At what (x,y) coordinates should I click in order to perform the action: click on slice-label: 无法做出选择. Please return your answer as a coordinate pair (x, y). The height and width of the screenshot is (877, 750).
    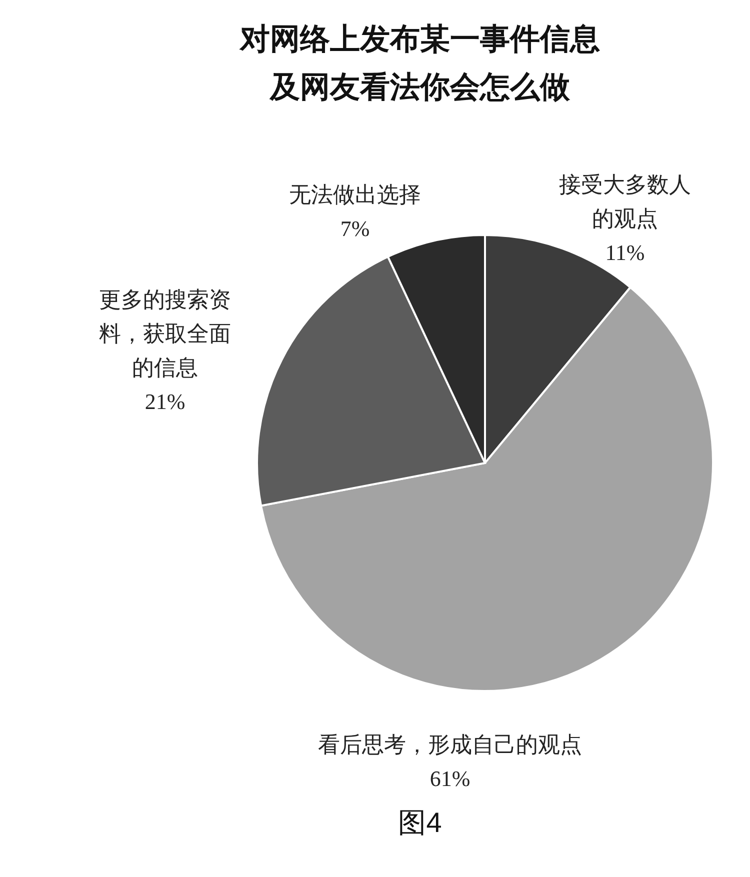
    Looking at the image, I should click on (355, 194).